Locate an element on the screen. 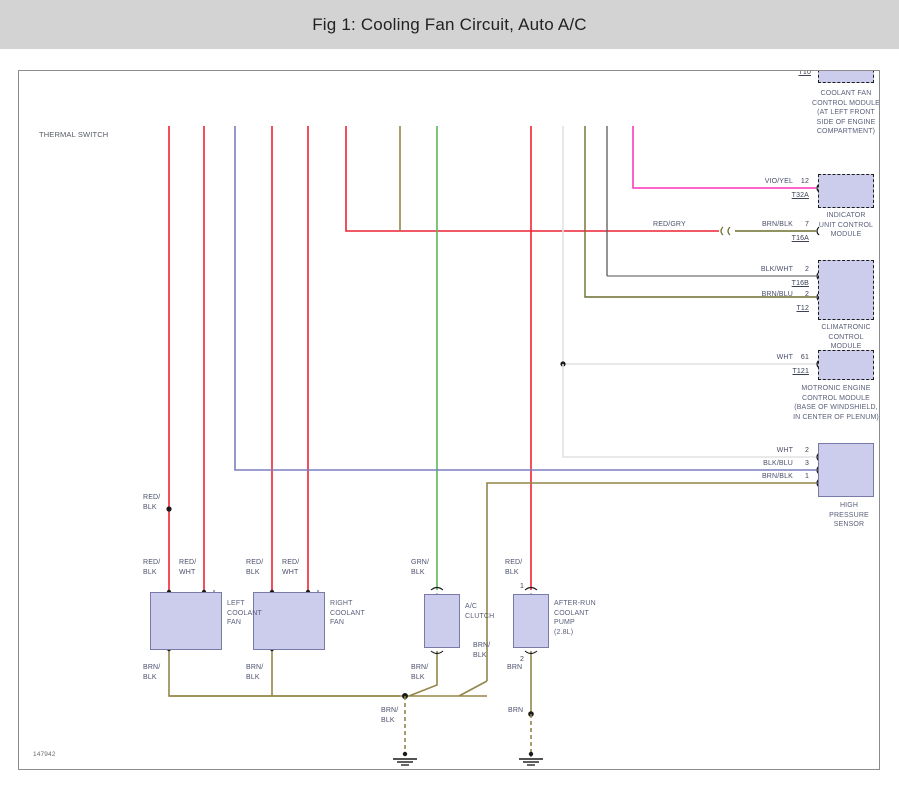  right-coolant-fan-box is located at coordinates (289, 621).